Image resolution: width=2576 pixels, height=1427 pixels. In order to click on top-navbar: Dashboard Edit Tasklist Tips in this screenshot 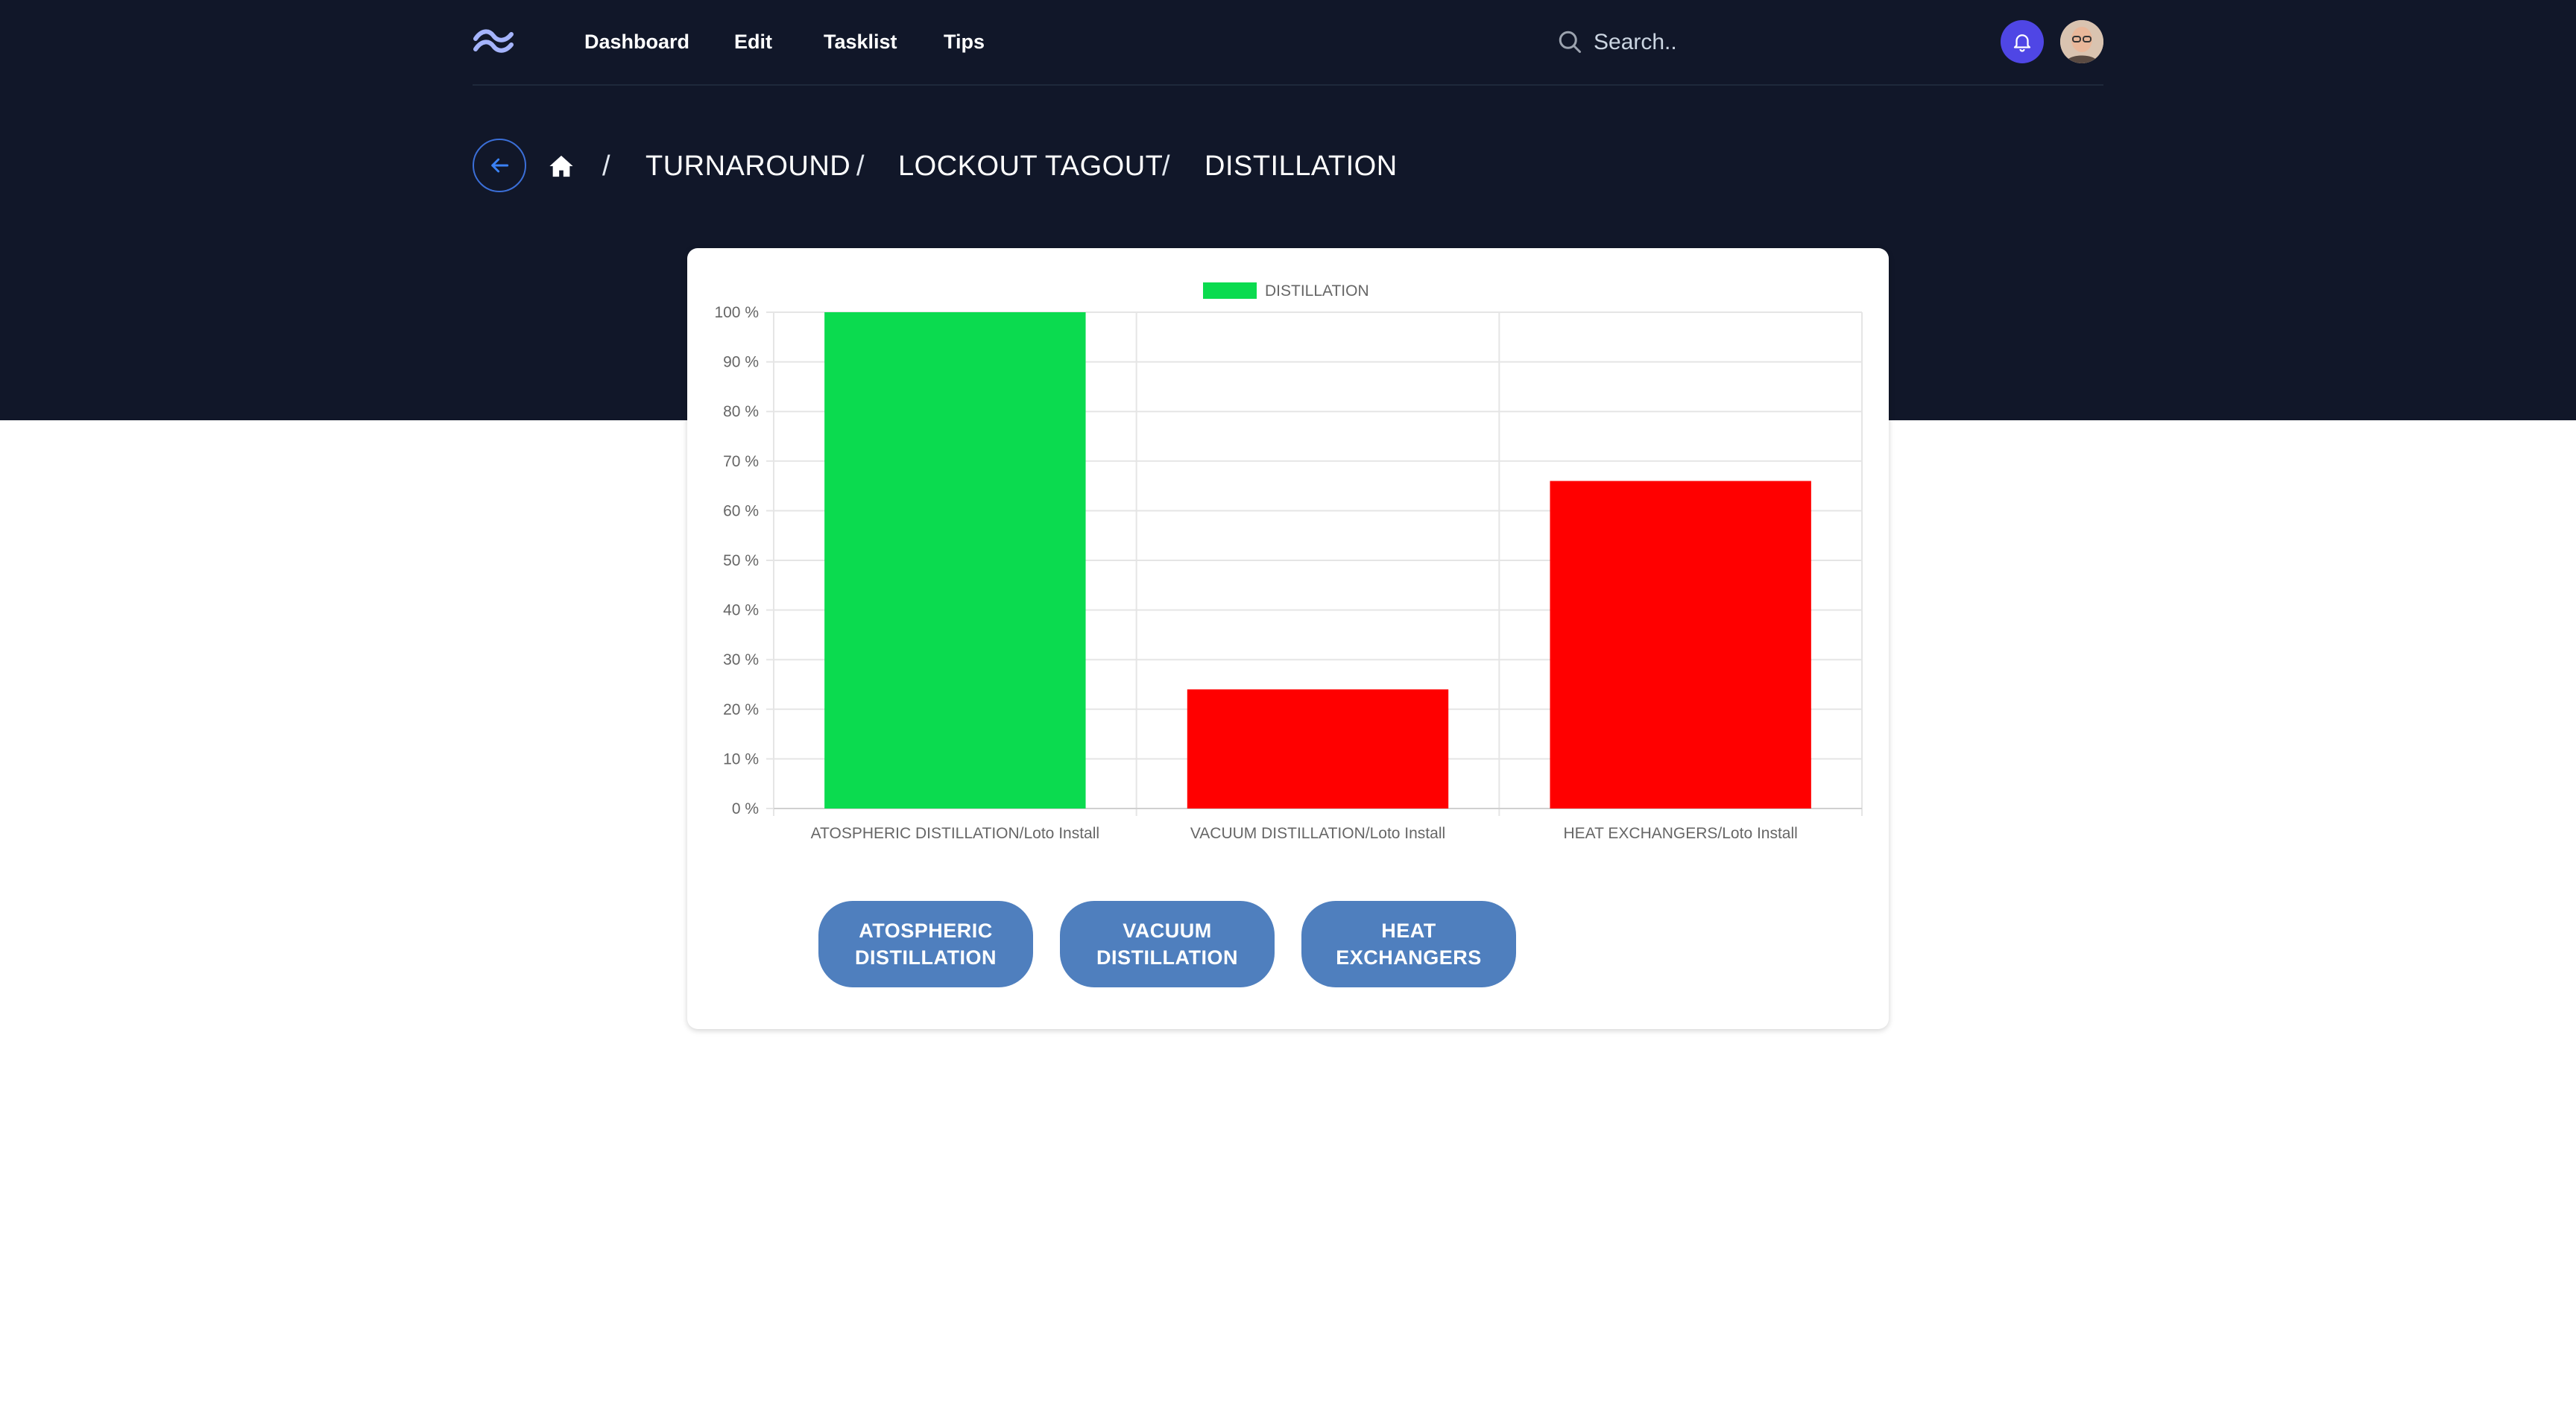, I will do `click(1288, 43)`.